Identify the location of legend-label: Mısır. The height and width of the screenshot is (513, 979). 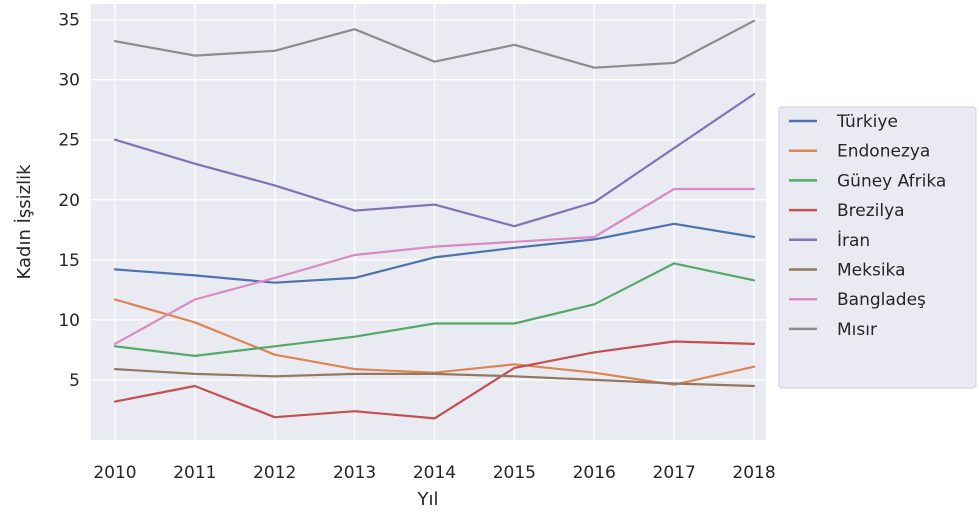
(857, 330).